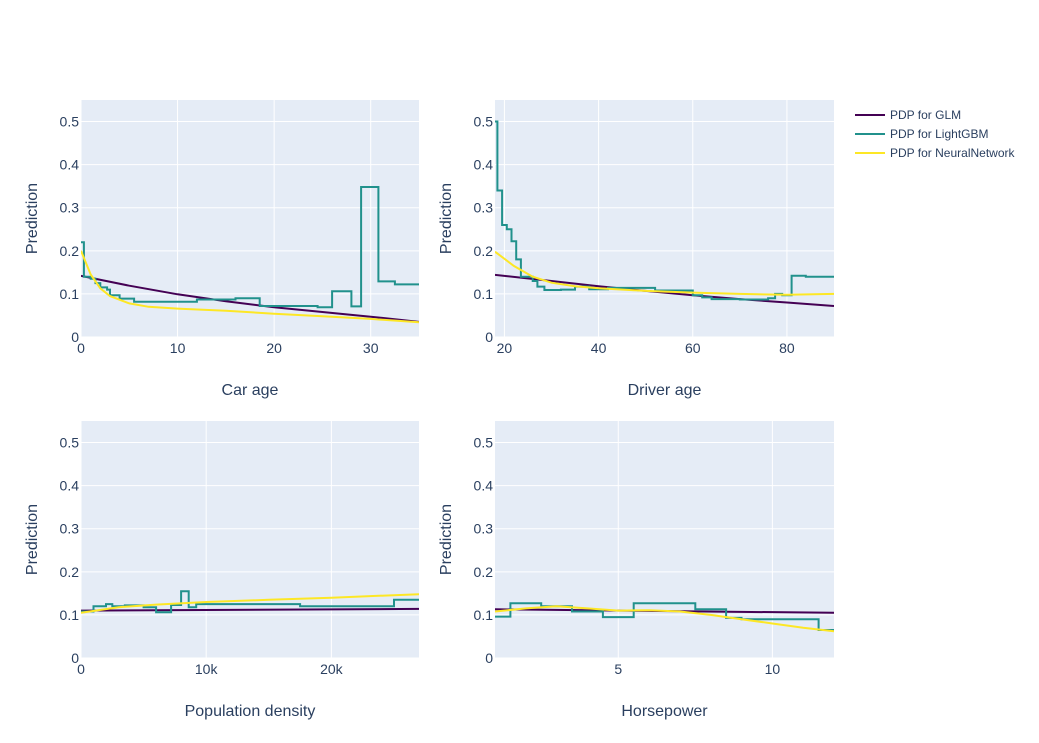 The image size is (1039, 743). I want to click on x-axis-title: Horsepower, so click(664, 711).